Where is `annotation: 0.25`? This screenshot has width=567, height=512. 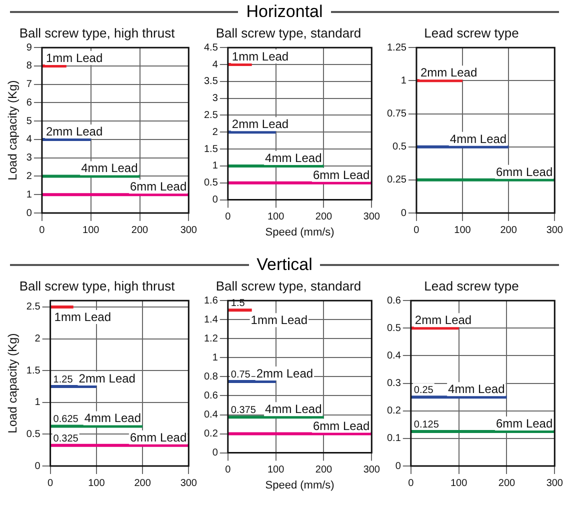 annotation: 0.25 is located at coordinates (424, 390).